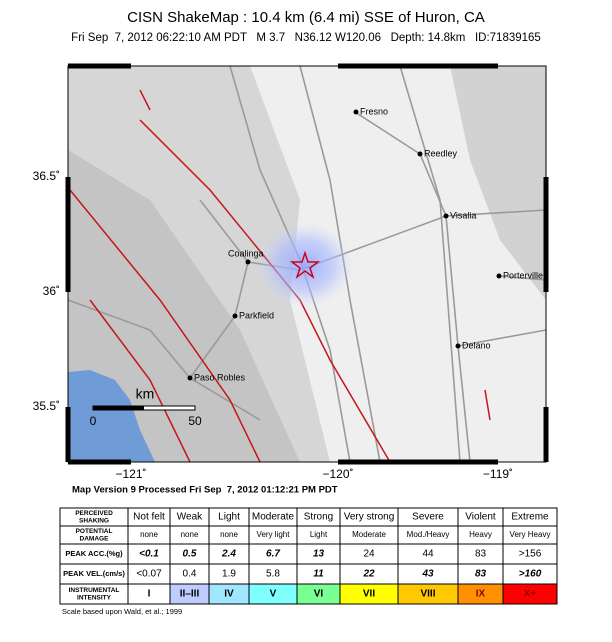 Image resolution: width=612 pixels, height=642 pixels. Describe the element at coordinates (46, 176) in the screenshot. I see `lat-label: 36.5˚` at that location.